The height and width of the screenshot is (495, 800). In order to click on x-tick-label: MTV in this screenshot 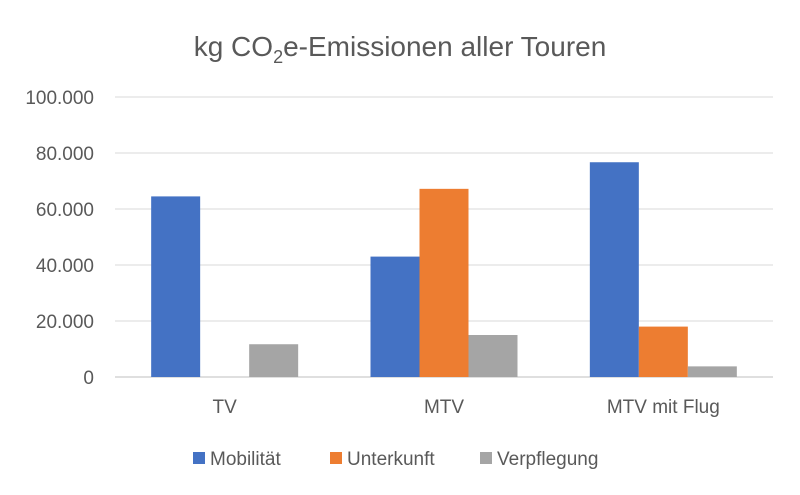, I will do `click(444, 407)`.